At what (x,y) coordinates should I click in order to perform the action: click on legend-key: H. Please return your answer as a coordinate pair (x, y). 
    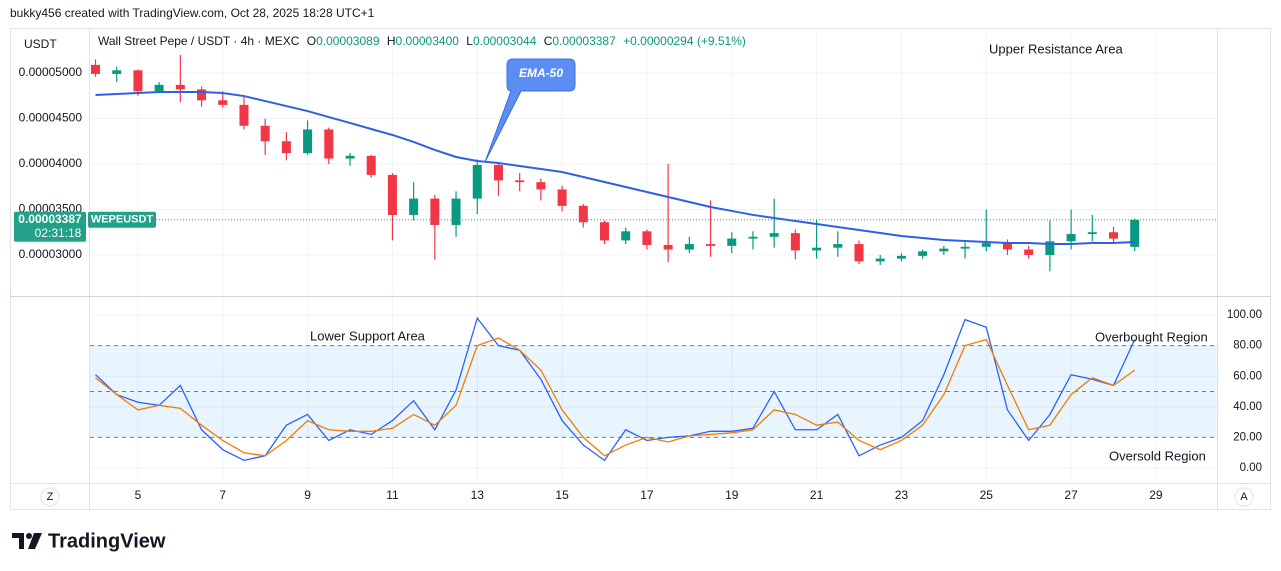
    Looking at the image, I should click on (391, 41).